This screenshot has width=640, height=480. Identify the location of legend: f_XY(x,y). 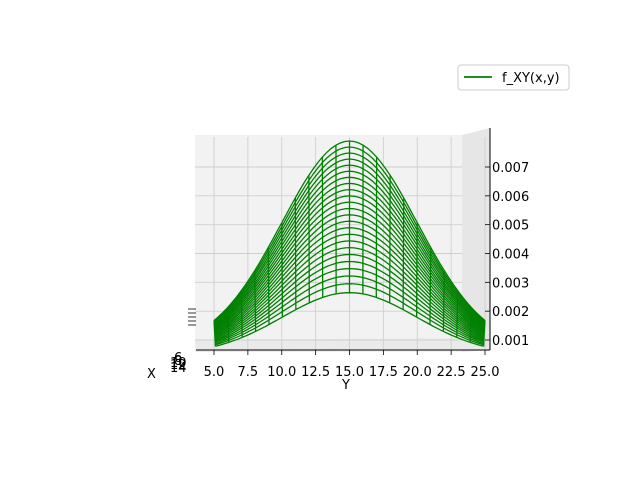
(513, 77).